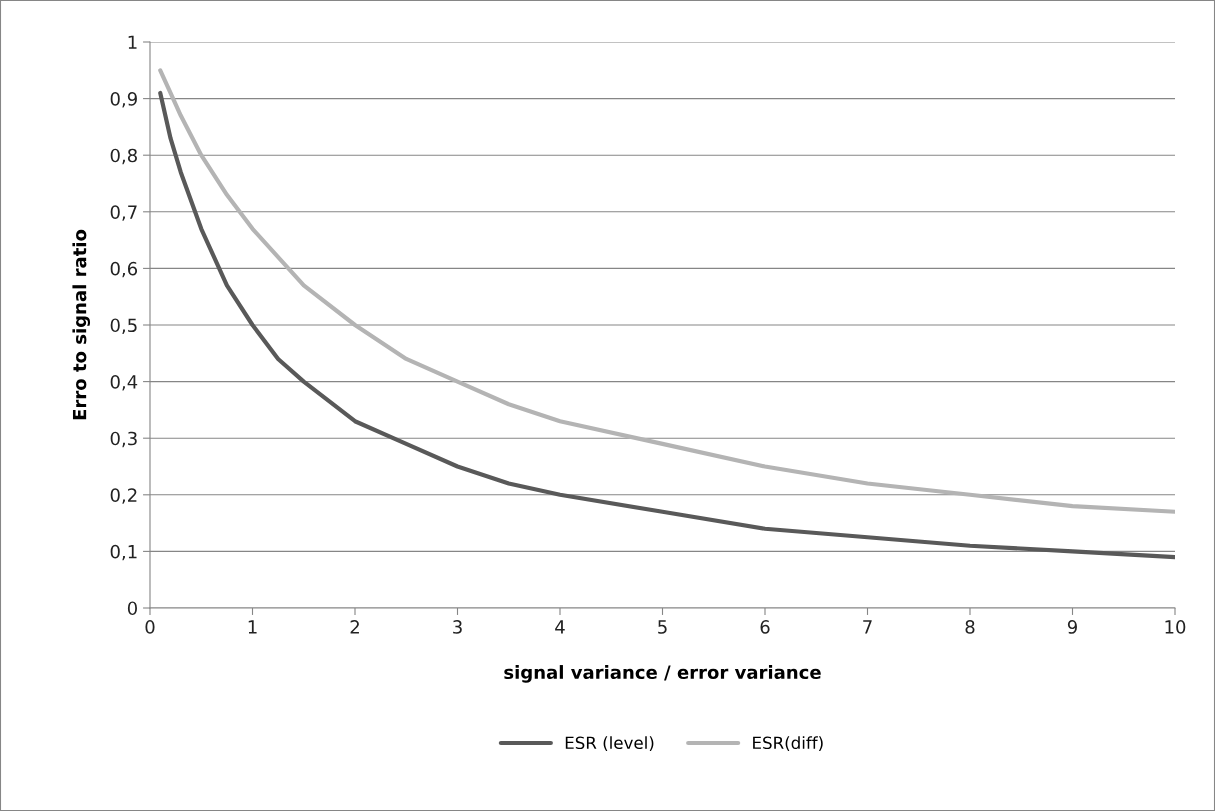 The width and height of the screenshot is (1215, 811). Describe the element at coordinates (123, 552) in the screenshot. I see `y-tick-label: 0,1` at that location.